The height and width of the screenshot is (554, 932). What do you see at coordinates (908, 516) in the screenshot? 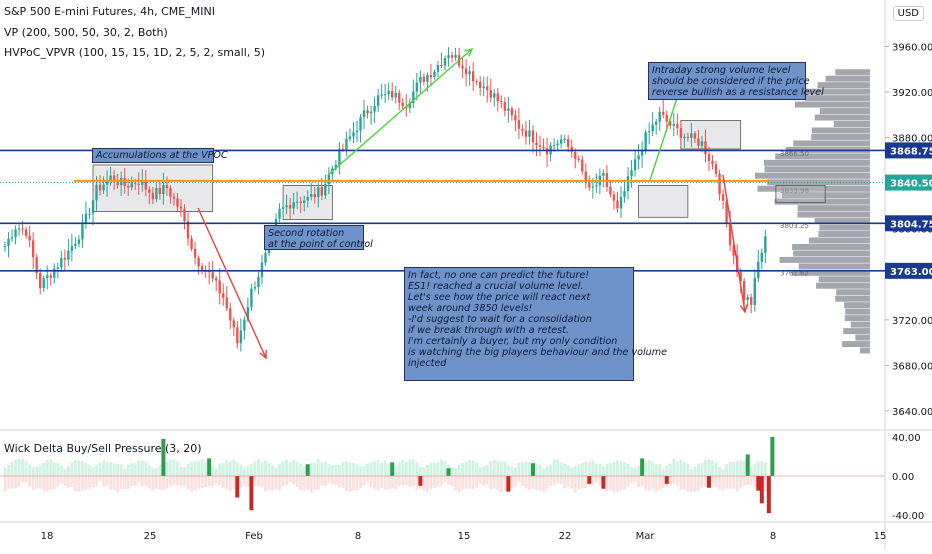
I see `subpanel-tick-label: -40.00` at bounding box center [908, 516].